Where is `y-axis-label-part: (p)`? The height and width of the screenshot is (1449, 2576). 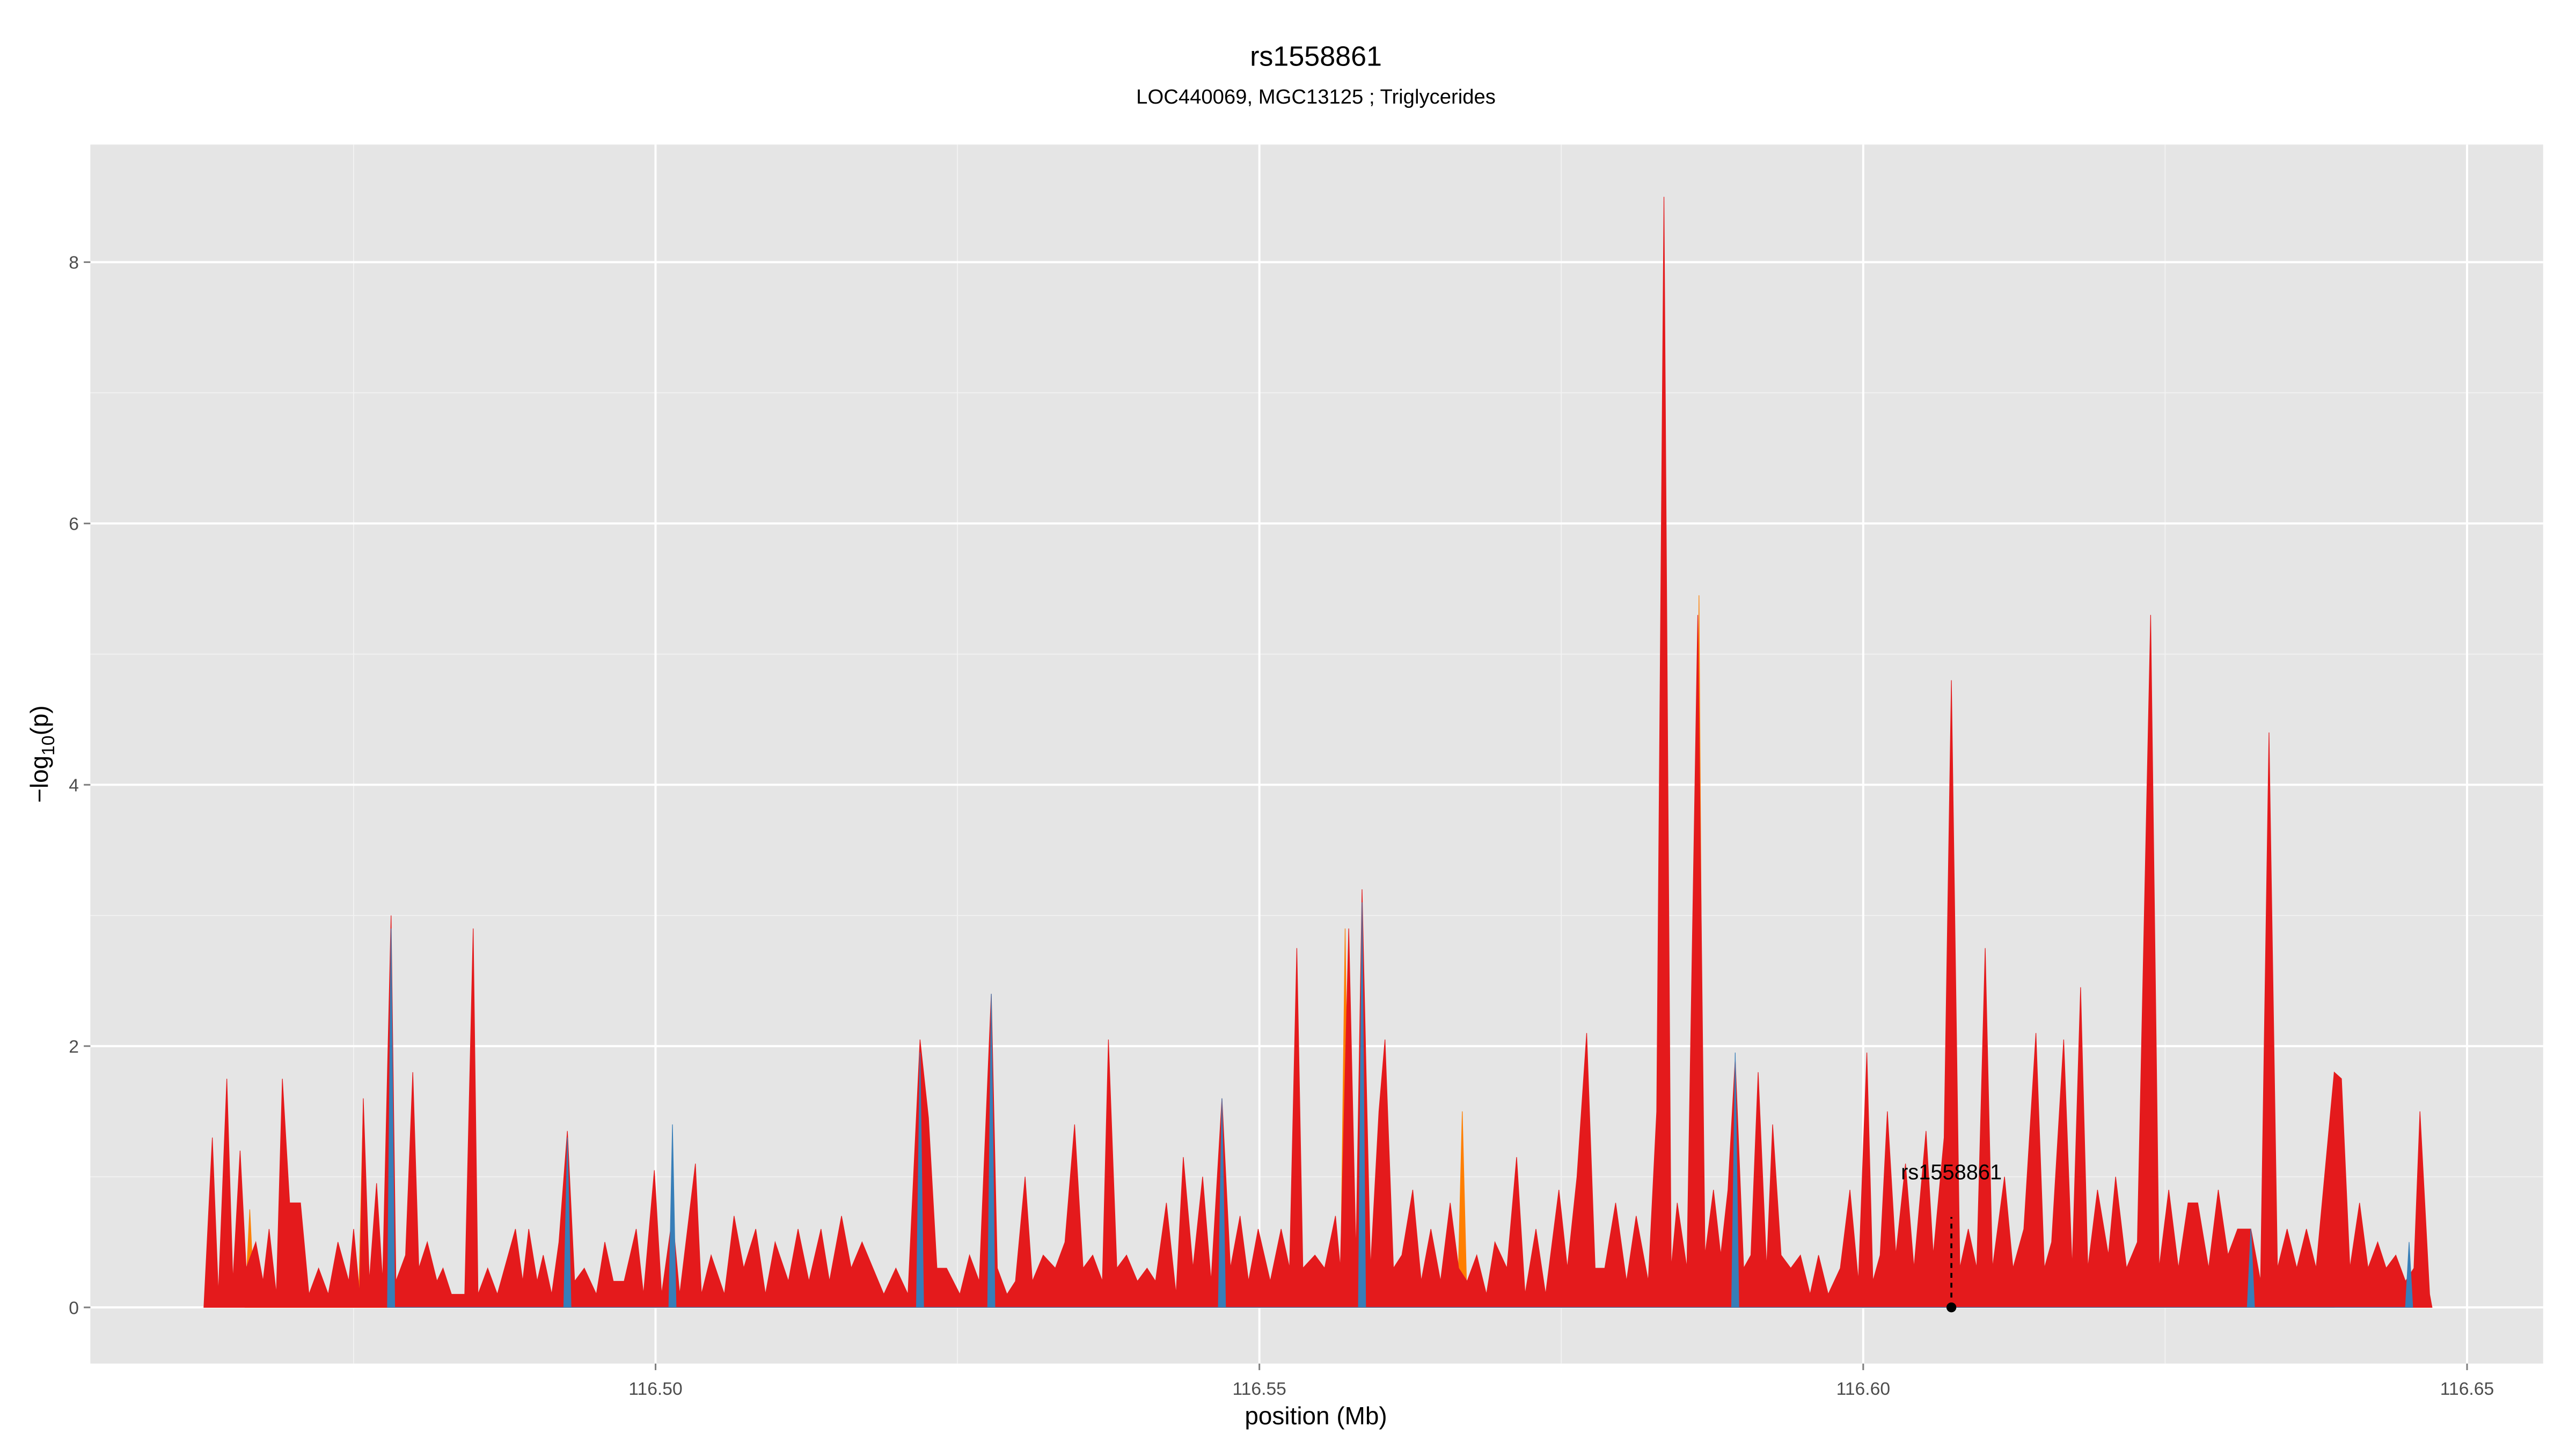 y-axis-label-part: (p) is located at coordinates (39, 720).